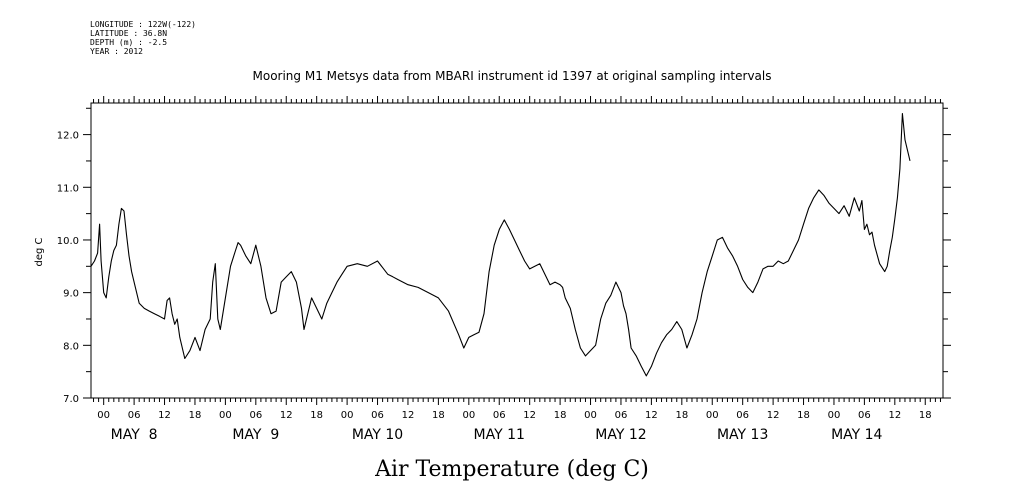 This screenshot has height=504, width=1009. I want to click on latitude-text: LATITUDE : 36.8N, so click(129, 33).